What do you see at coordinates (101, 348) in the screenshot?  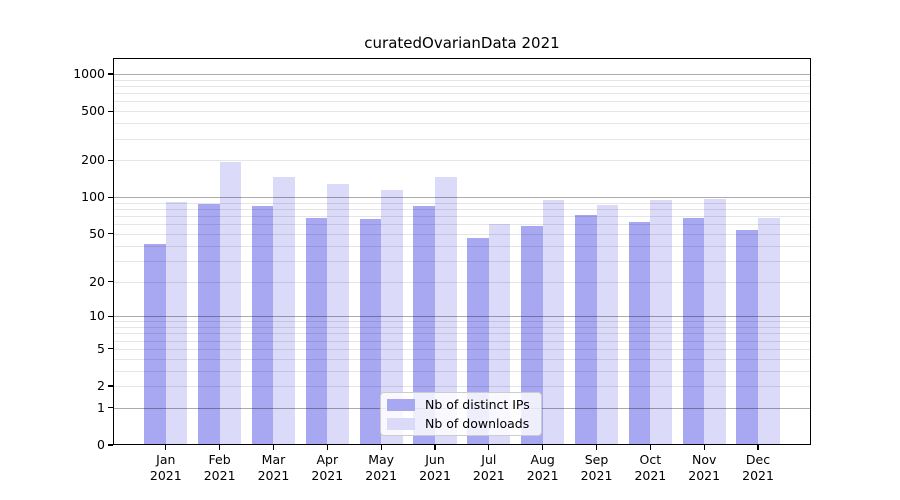 I see `y-tick-label: 5` at bounding box center [101, 348].